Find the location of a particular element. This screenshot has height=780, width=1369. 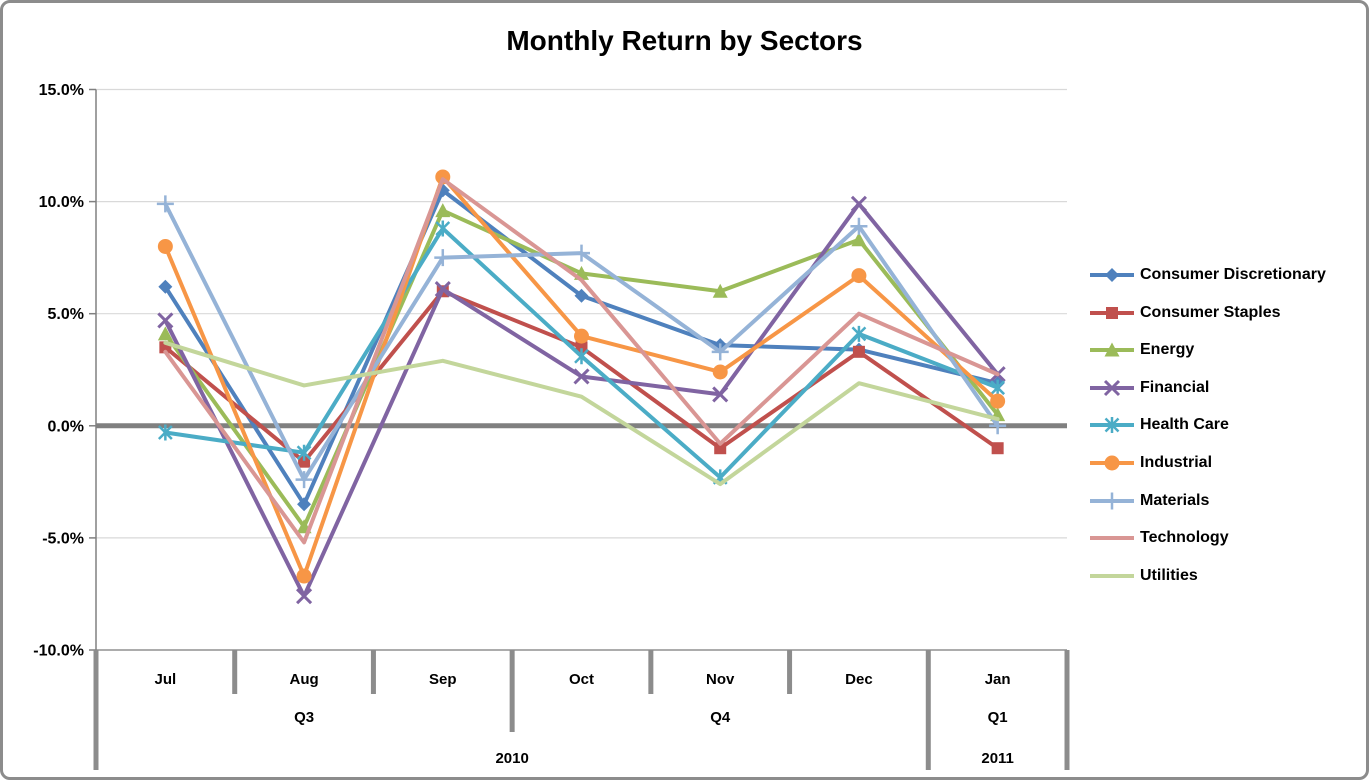

y-tick-label: 15.0% is located at coordinates (61, 90).